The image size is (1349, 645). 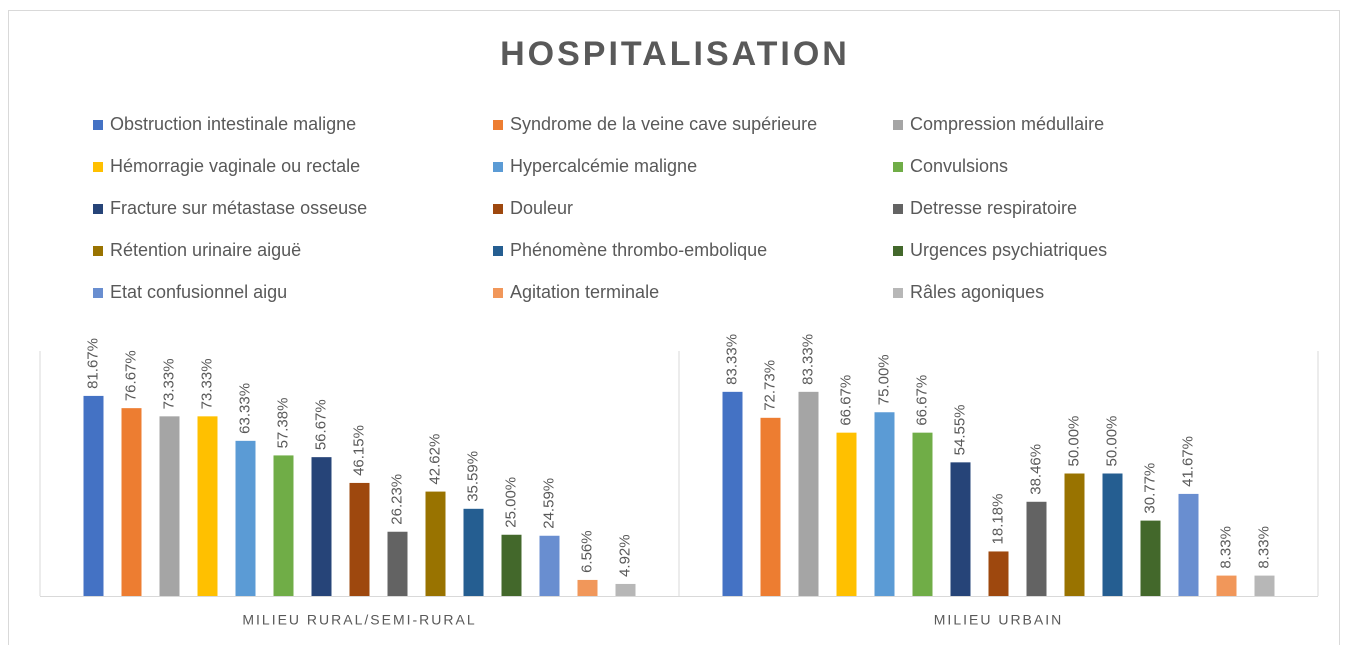 I want to click on data-label: 63.33%, so click(x=244, y=408).